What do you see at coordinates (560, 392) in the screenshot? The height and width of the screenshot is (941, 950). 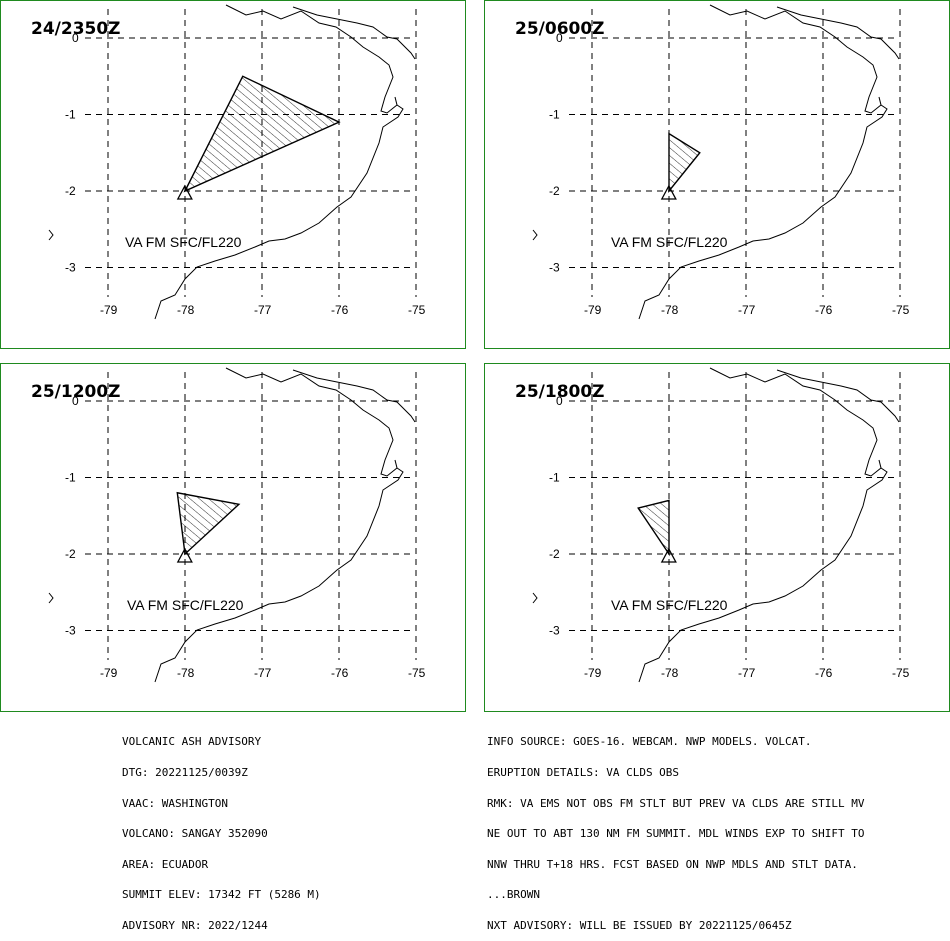 I see `panel-time-label: 25/1800Z` at bounding box center [560, 392].